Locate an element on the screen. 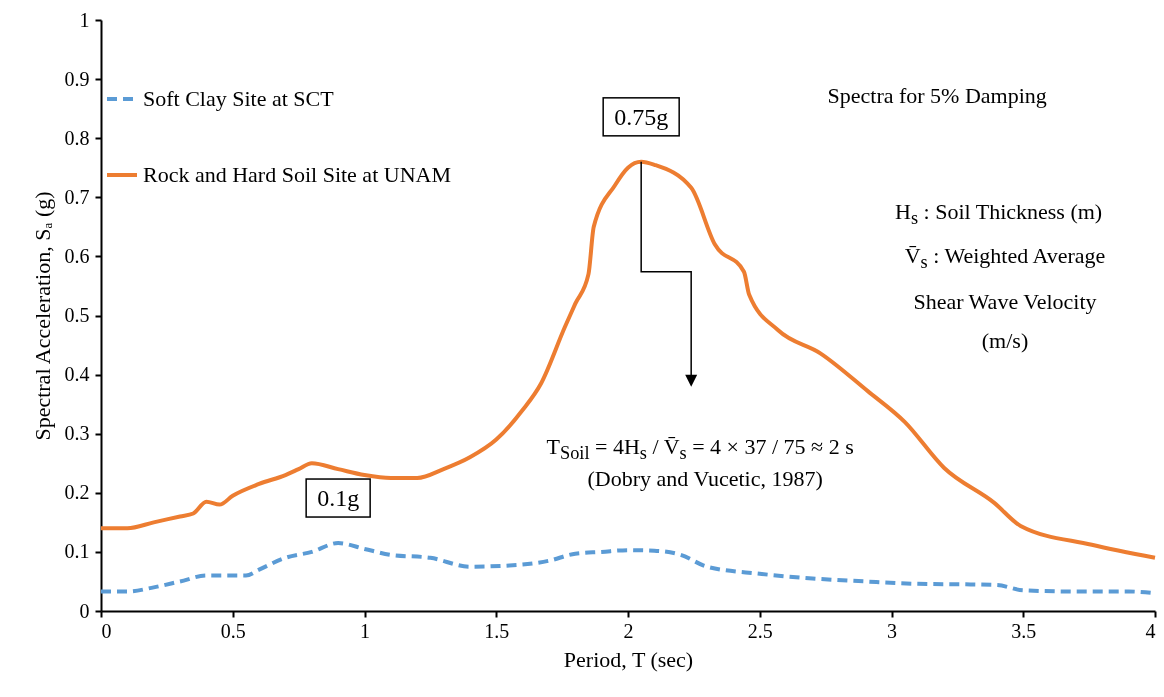 The height and width of the screenshot is (697, 1164). y-tick-label: 0.6 is located at coordinates (77, 255).